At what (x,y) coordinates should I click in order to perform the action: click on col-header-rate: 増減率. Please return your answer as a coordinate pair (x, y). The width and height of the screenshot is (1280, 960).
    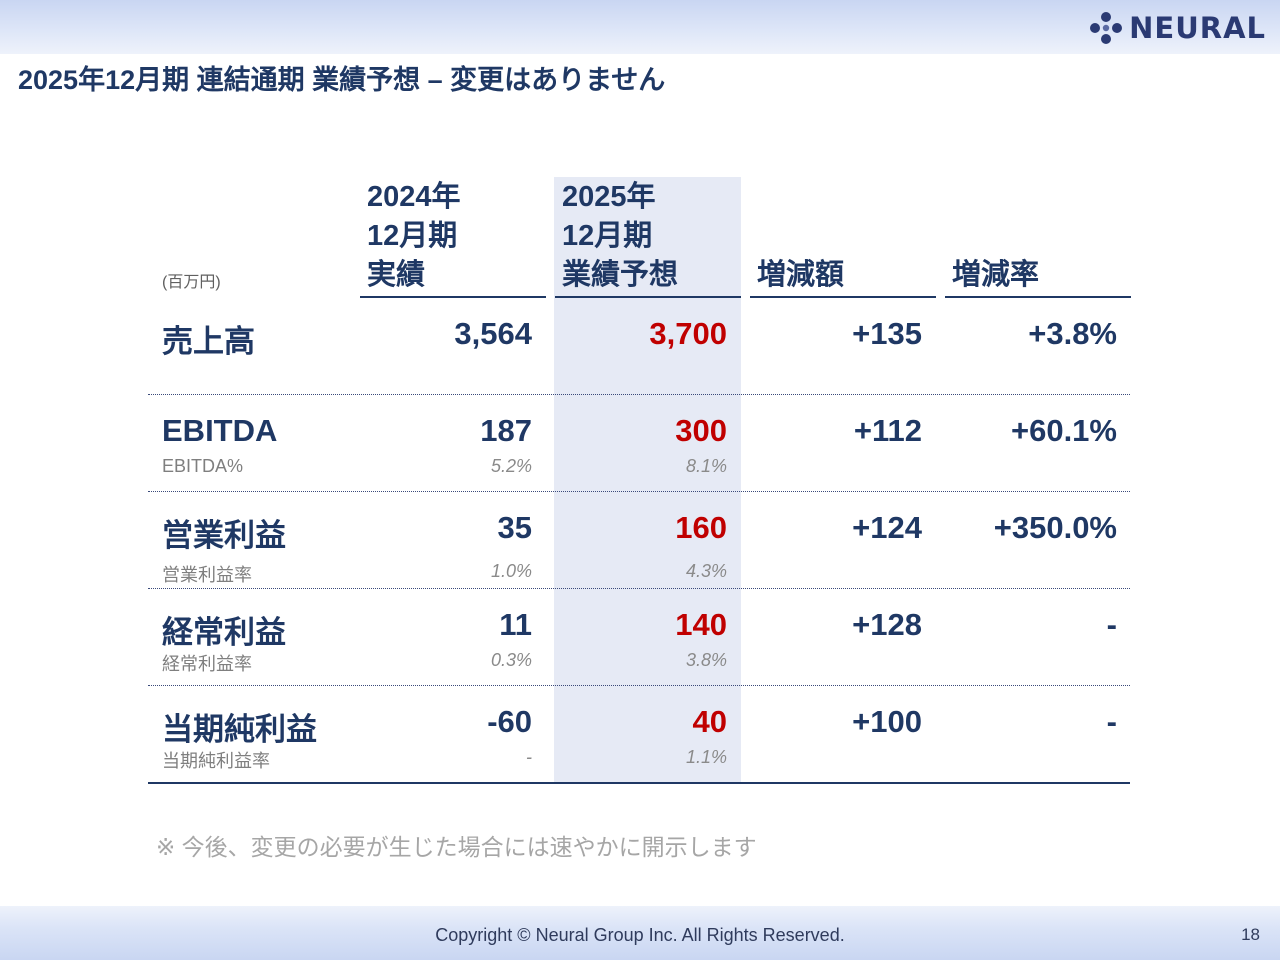
    Looking at the image, I should click on (996, 275).